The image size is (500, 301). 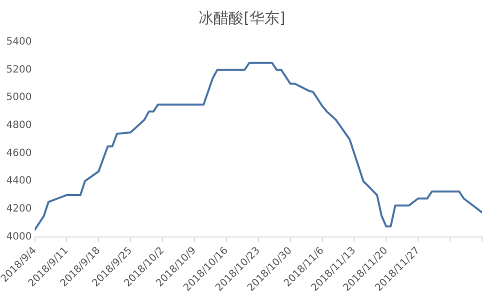 I want to click on y-tick-label: 5200, so click(x=19, y=70).